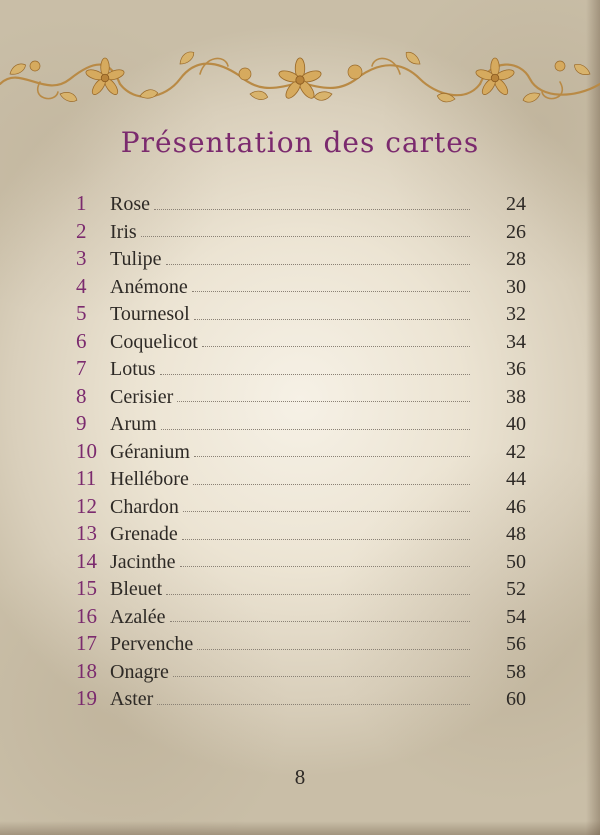  I want to click on toc-entry-title: Lotus, so click(133, 369).